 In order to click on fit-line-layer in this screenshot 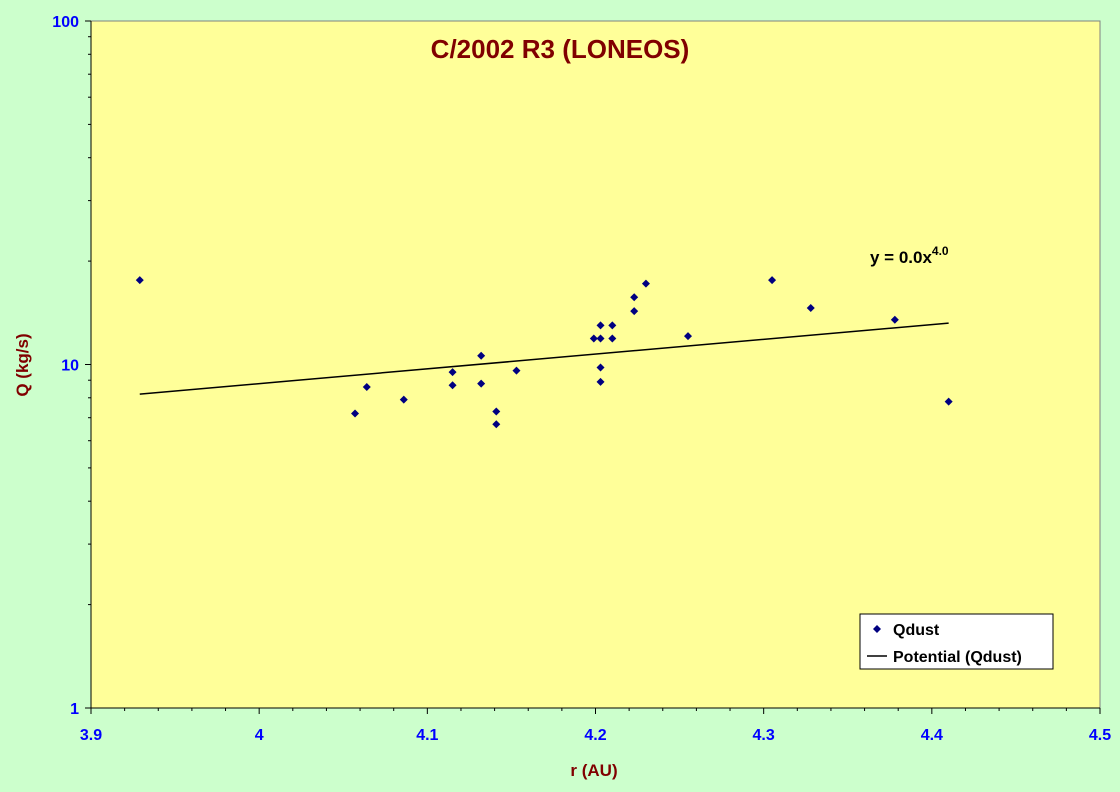, I will do `click(544, 358)`.